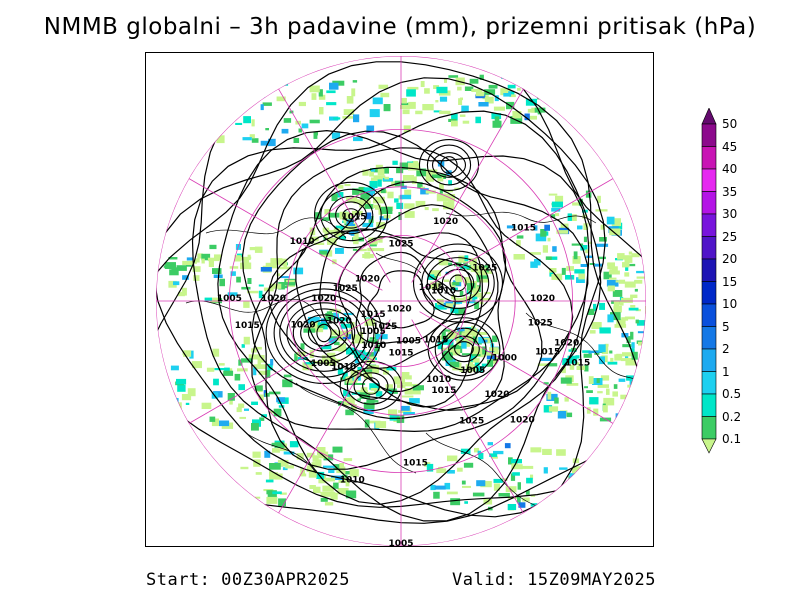 Image resolution: width=800 pixels, height=600 pixels. Describe the element at coordinates (373, 346) in the screenshot. I see `isobar-label: 1010` at that location.